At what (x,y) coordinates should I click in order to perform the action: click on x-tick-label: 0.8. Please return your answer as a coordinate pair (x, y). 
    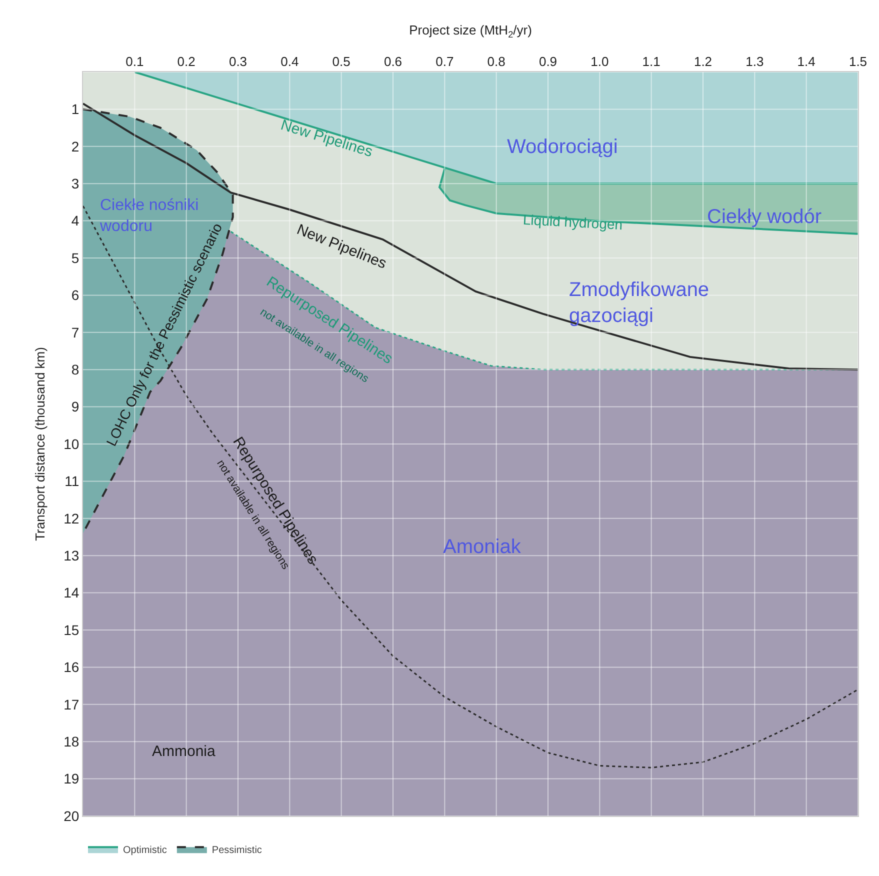
    Looking at the image, I should click on (496, 61).